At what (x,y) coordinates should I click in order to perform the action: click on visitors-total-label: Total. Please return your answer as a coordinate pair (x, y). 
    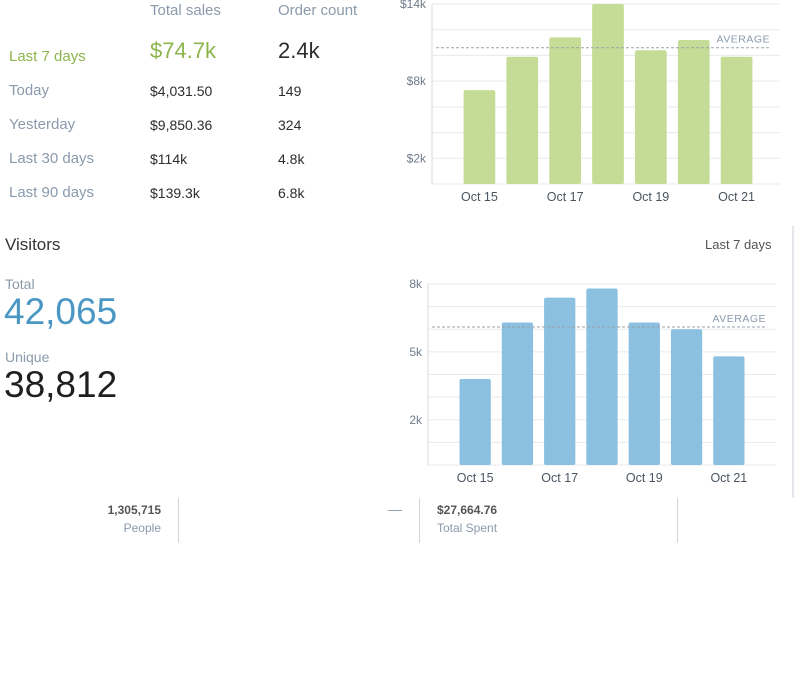
    Looking at the image, I should click on (20, 284).